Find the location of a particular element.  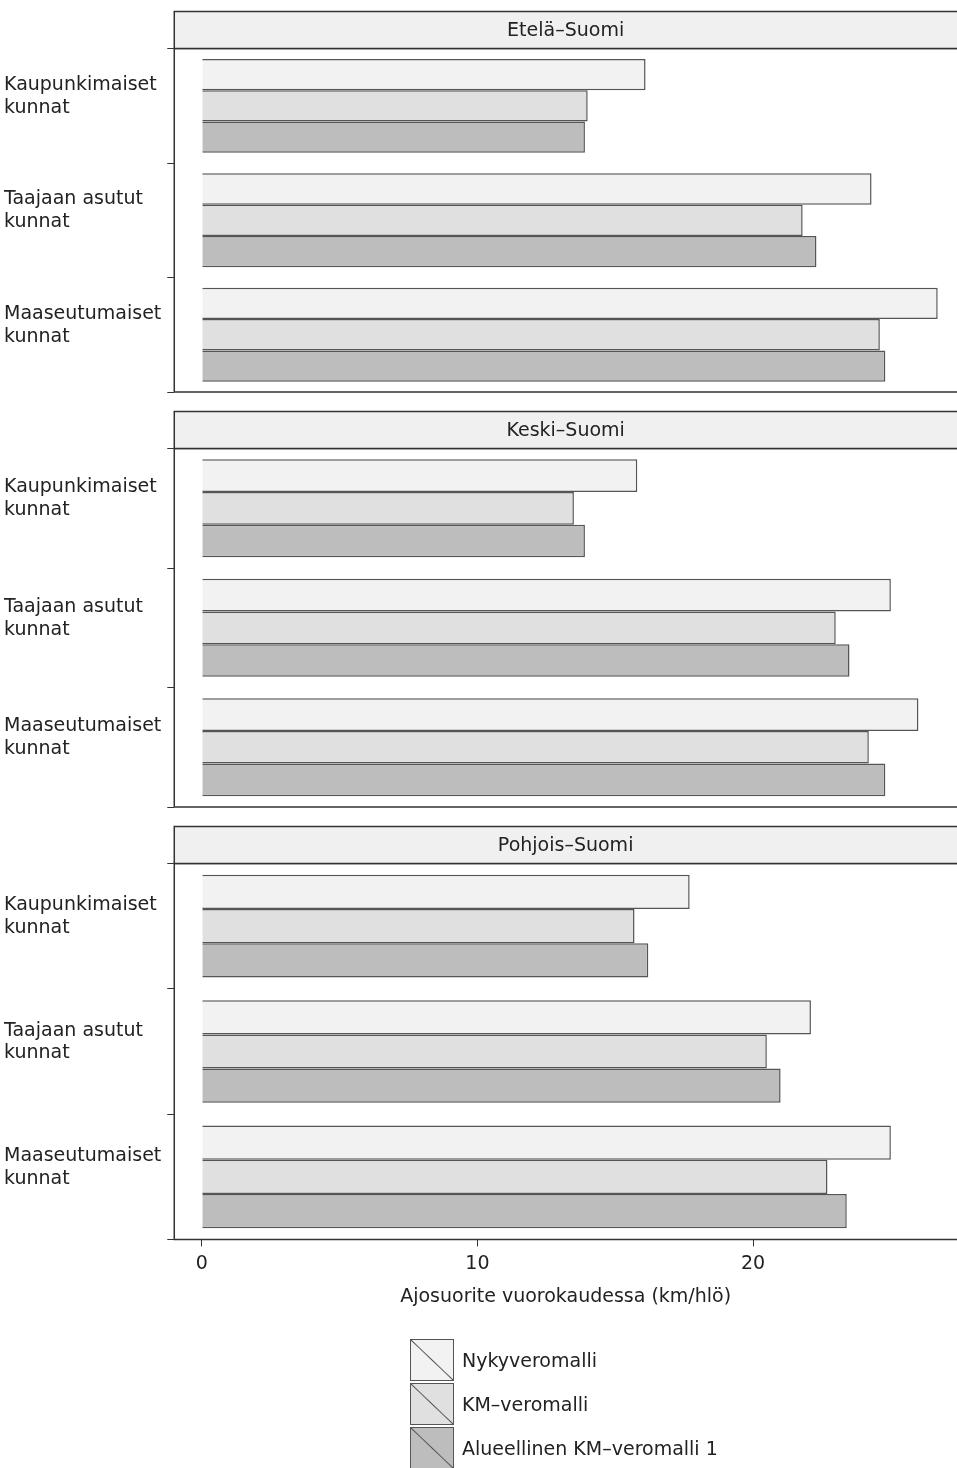

chart-title: Etelä–Suomi is located at coordinates (566, 28).